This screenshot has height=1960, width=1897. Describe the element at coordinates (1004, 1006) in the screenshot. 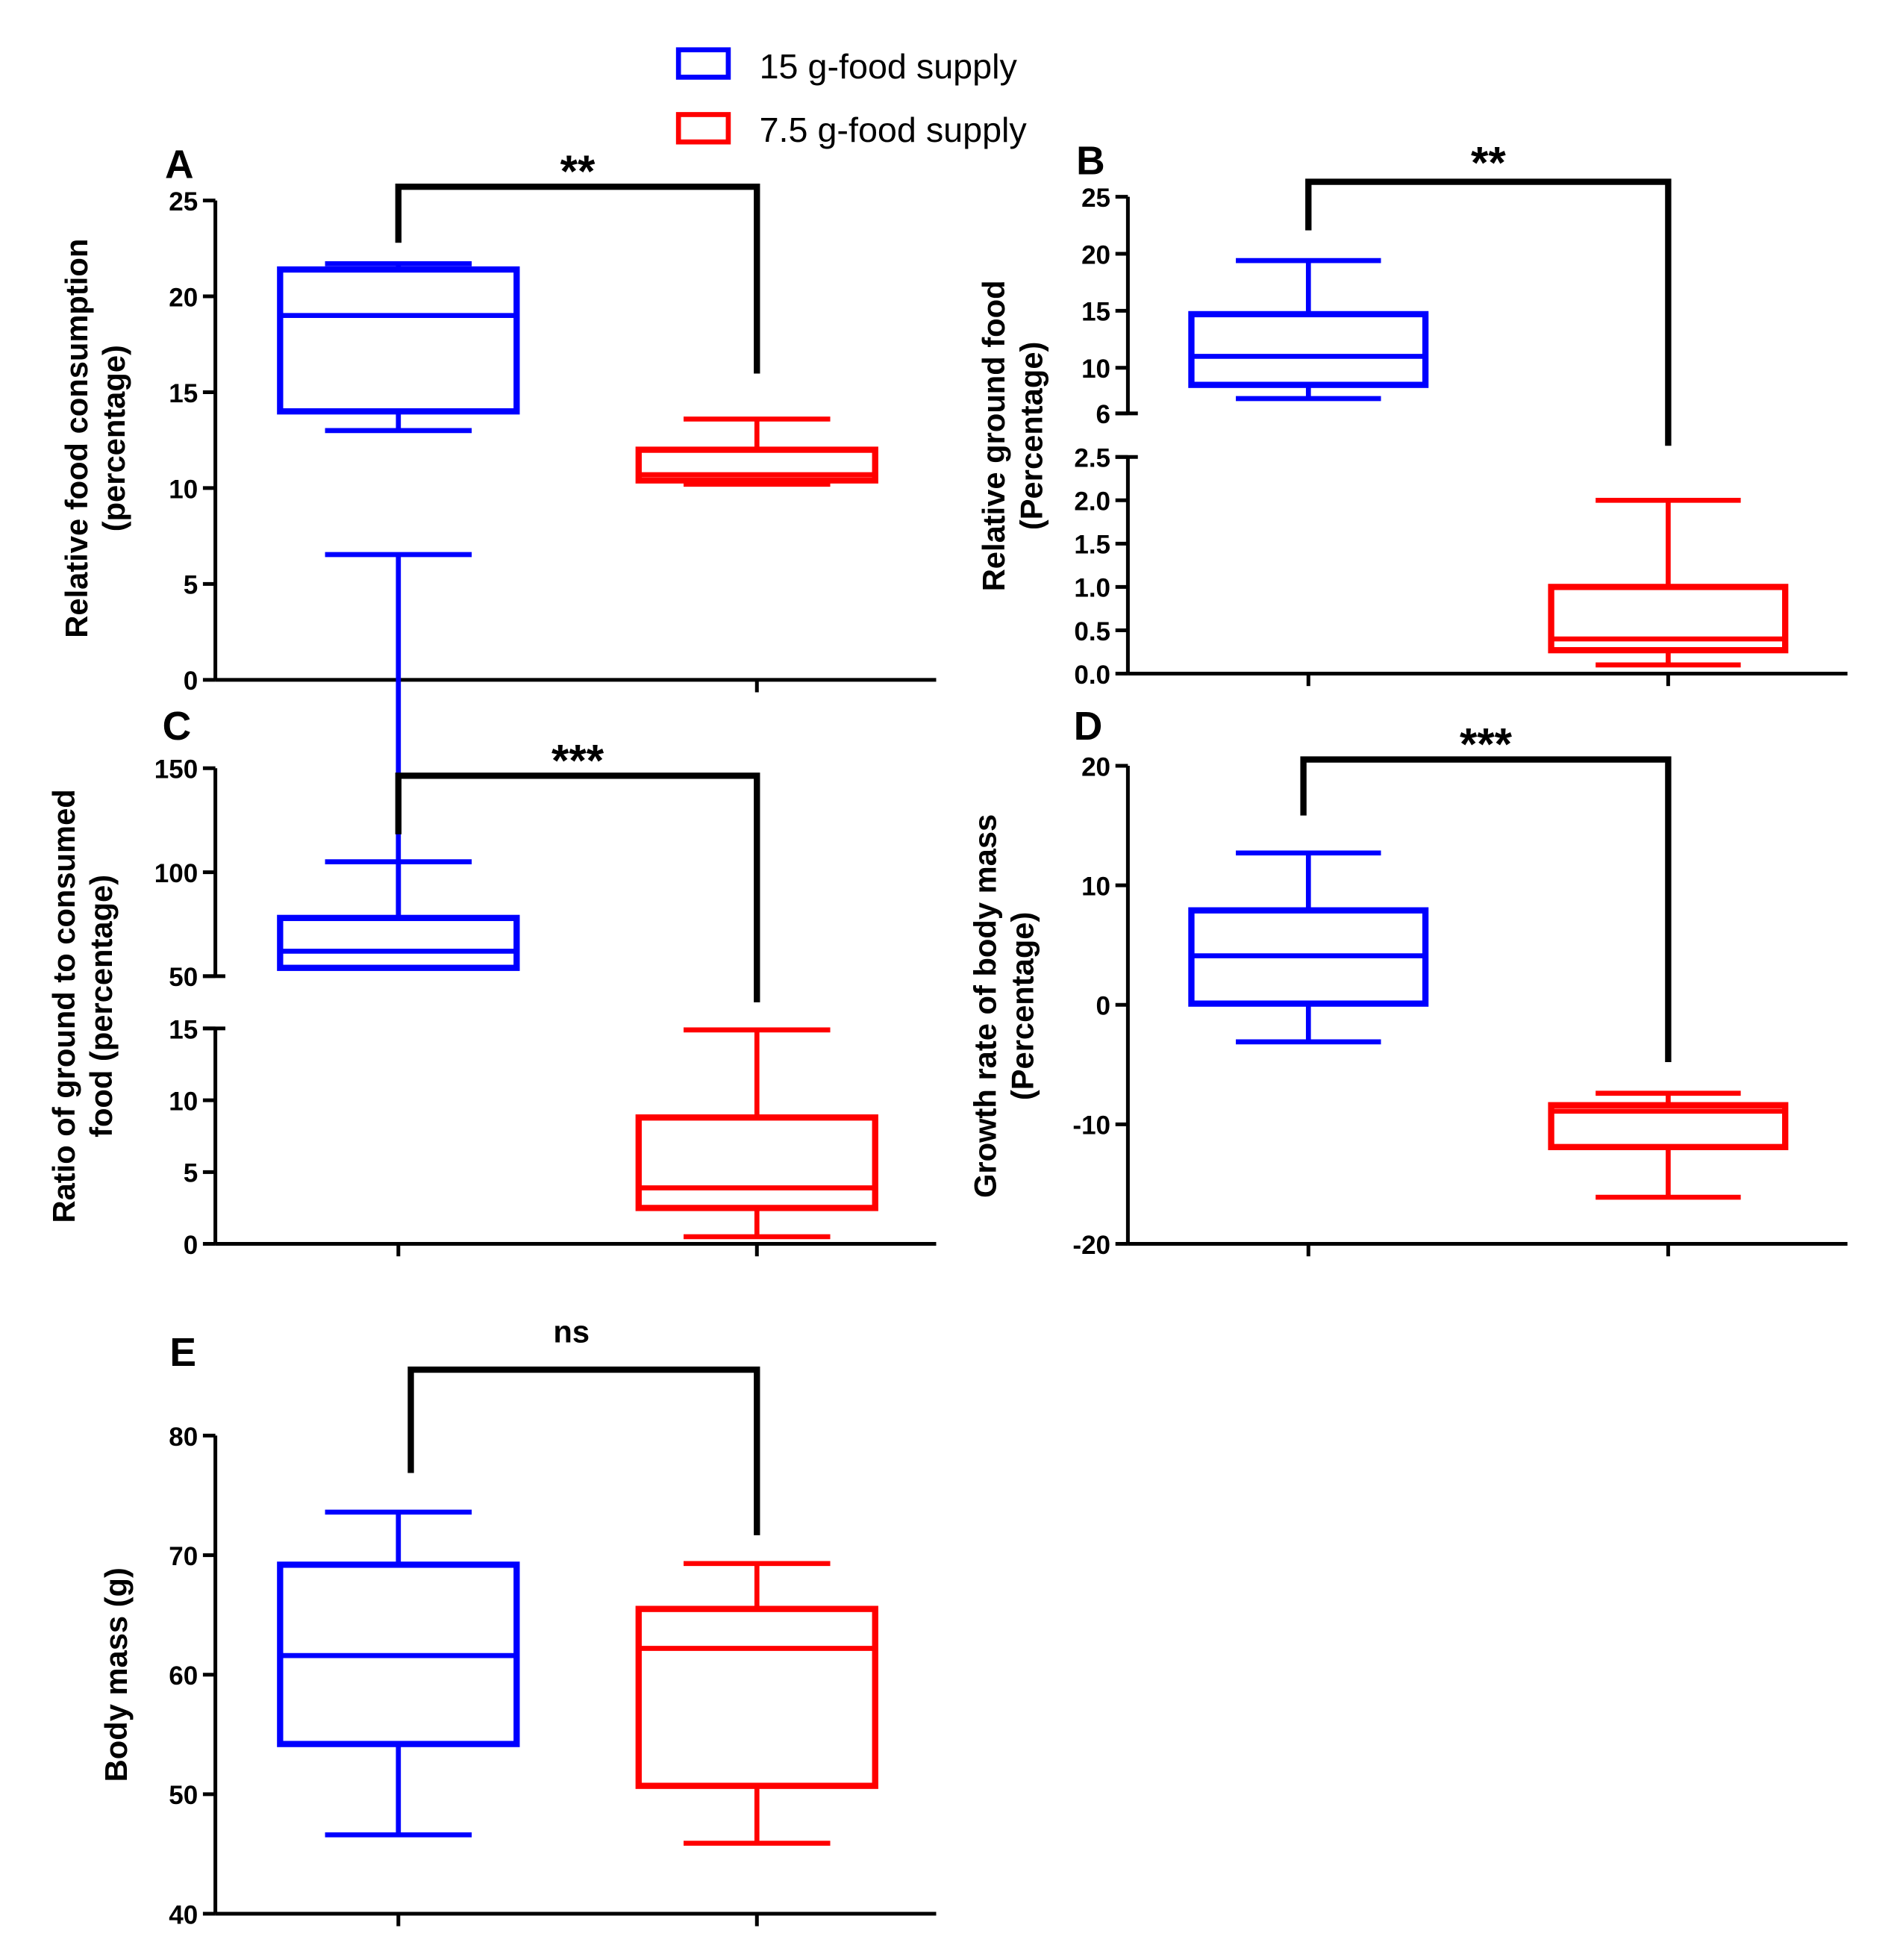

I see `y-axis-title: Growth rate of body mass (Percentage)` at that location.